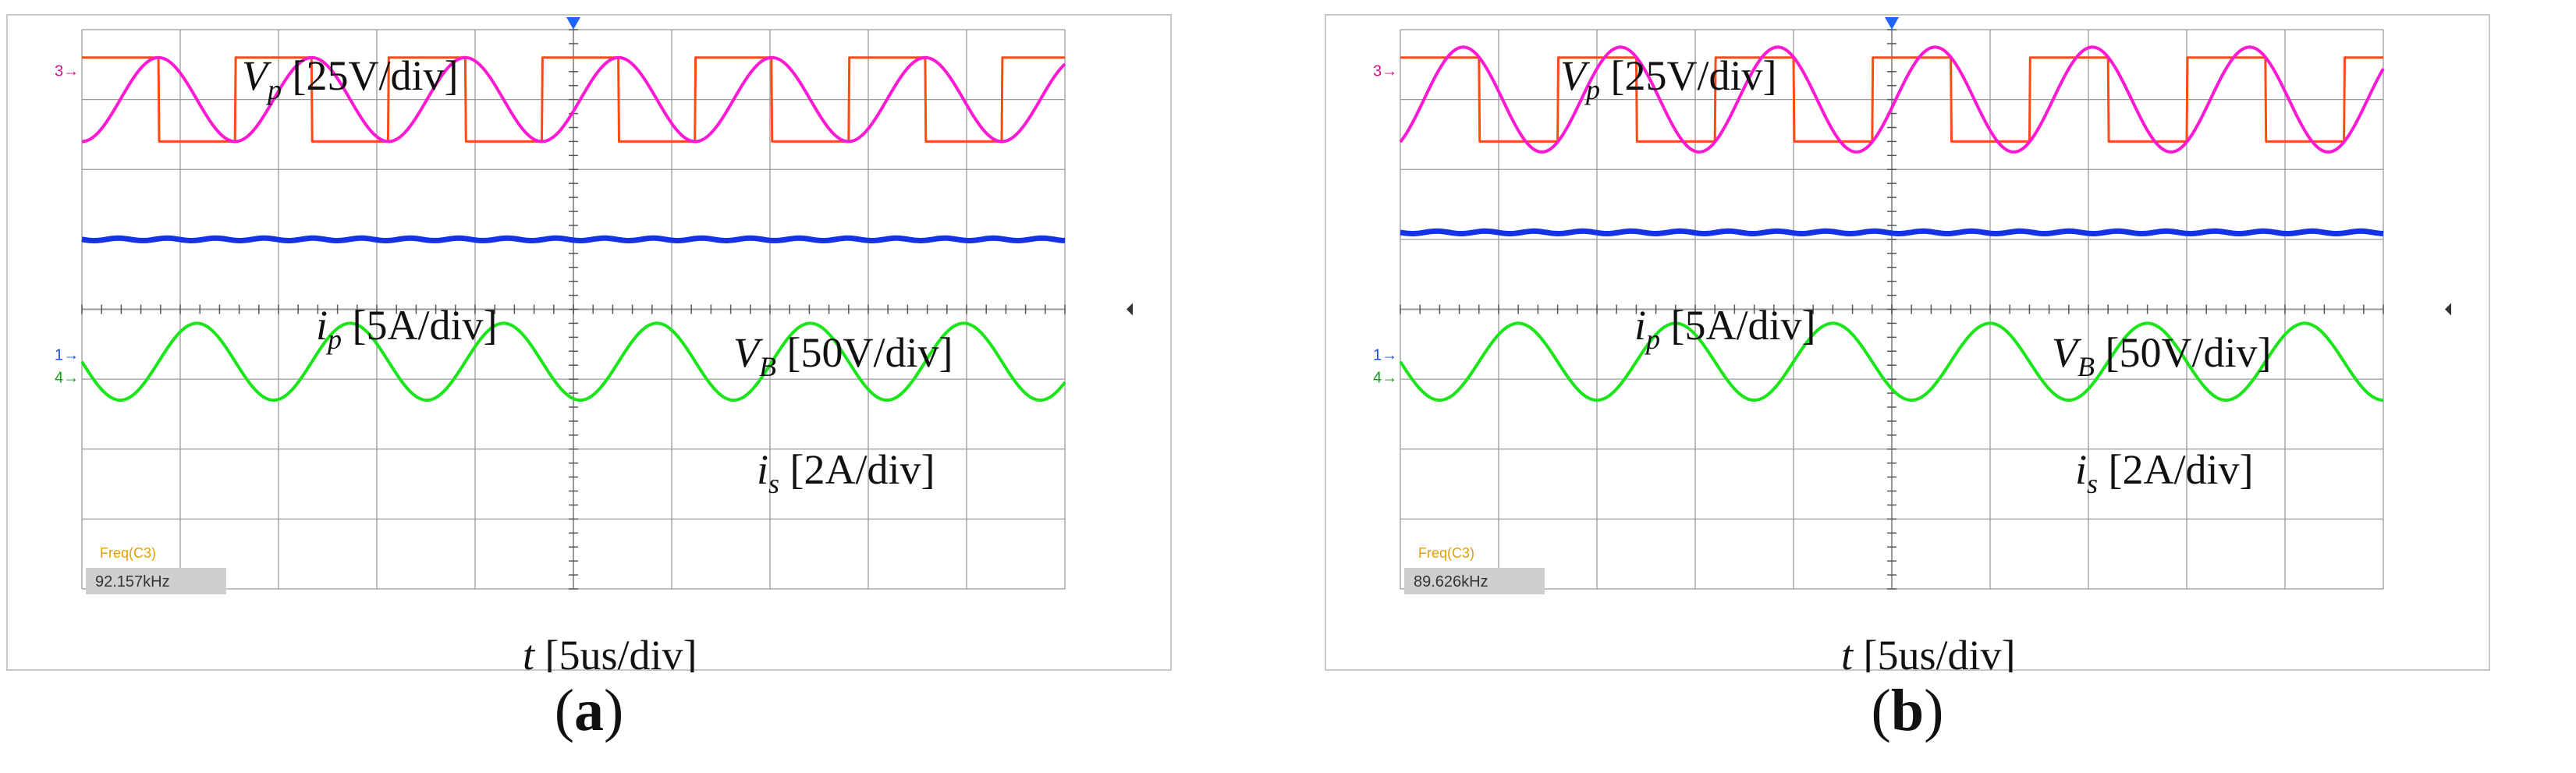 Image resolution: width=2576 pixels, height=773 pixels. Describe the element at coordinates (589, 710) in the screenshot. I see `panel-label-a: (a)` at that location.